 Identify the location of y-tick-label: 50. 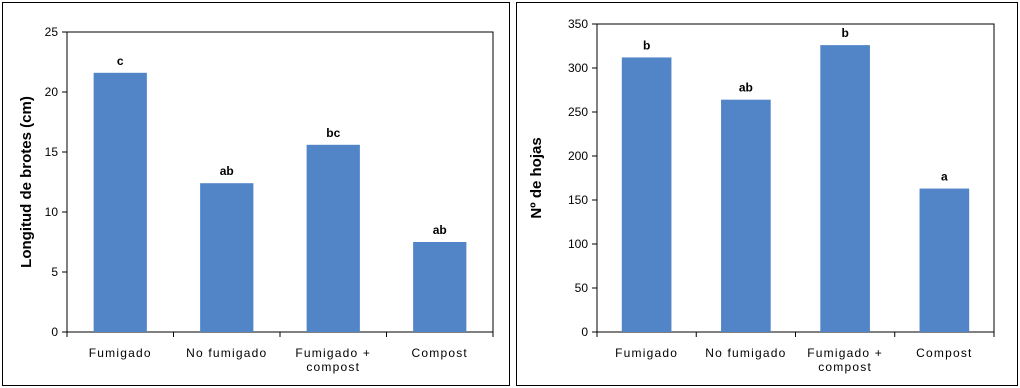
(582, 288).